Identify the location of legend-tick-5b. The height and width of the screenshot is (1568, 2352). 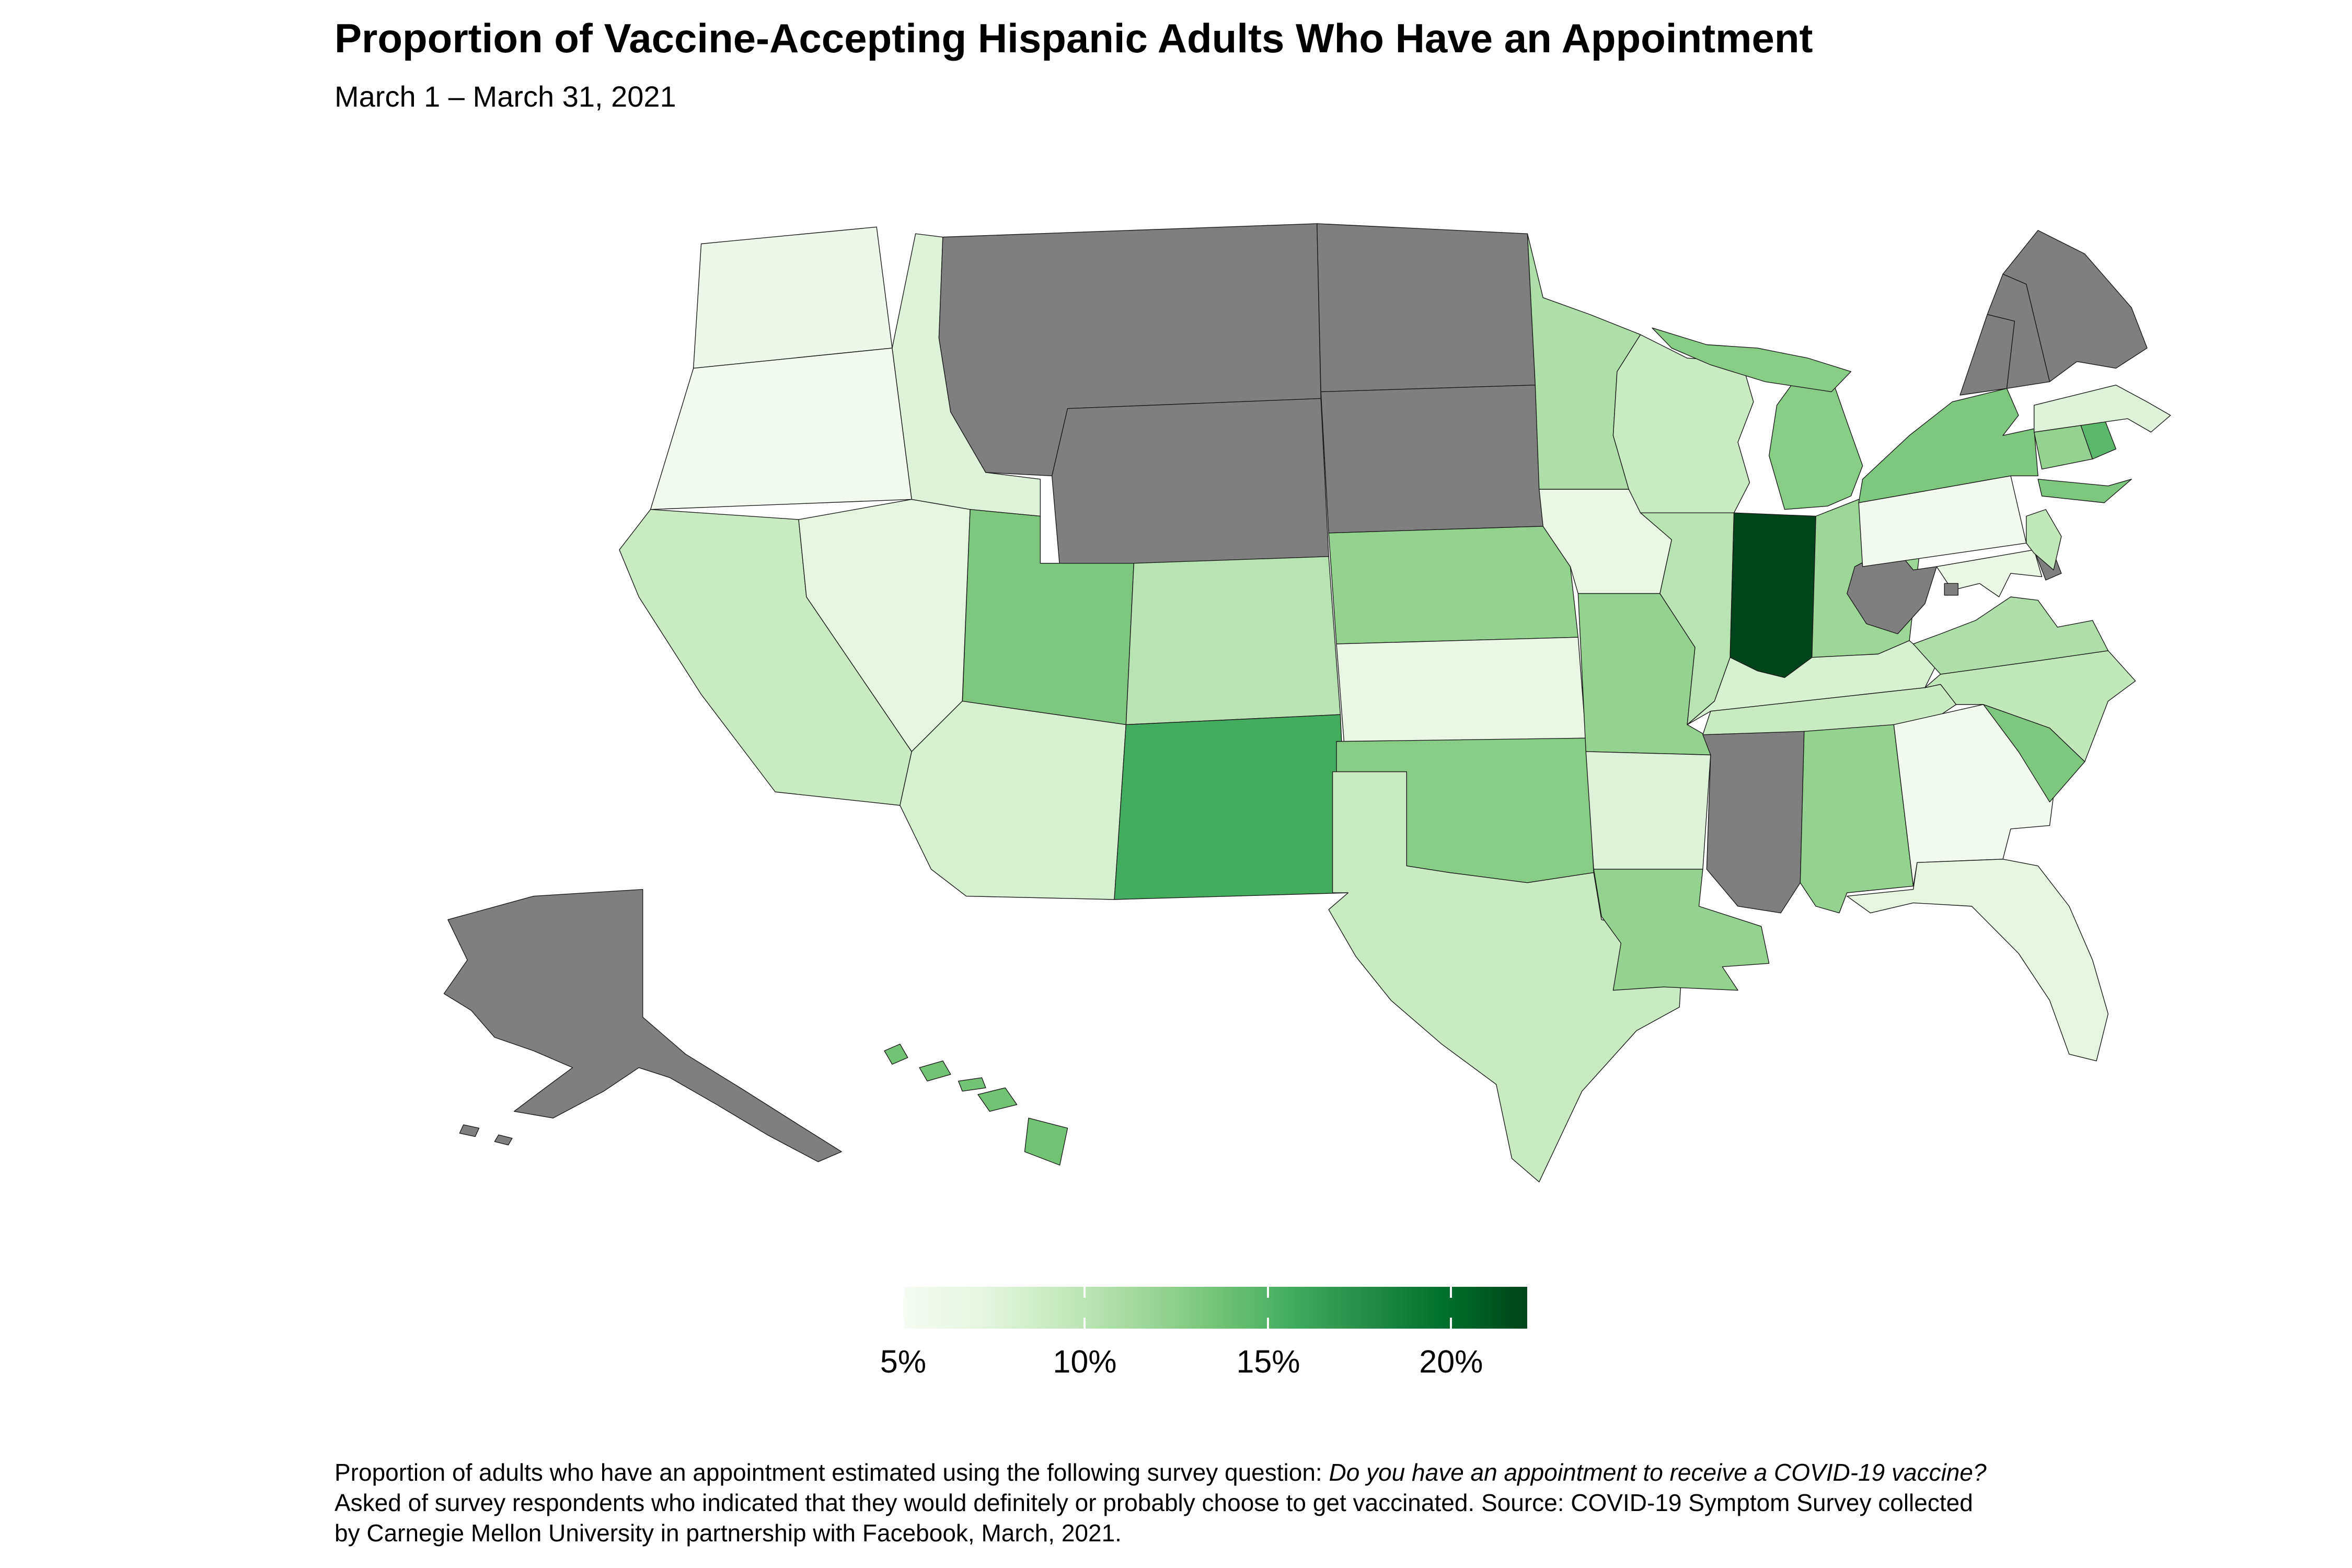
(903, 1323).